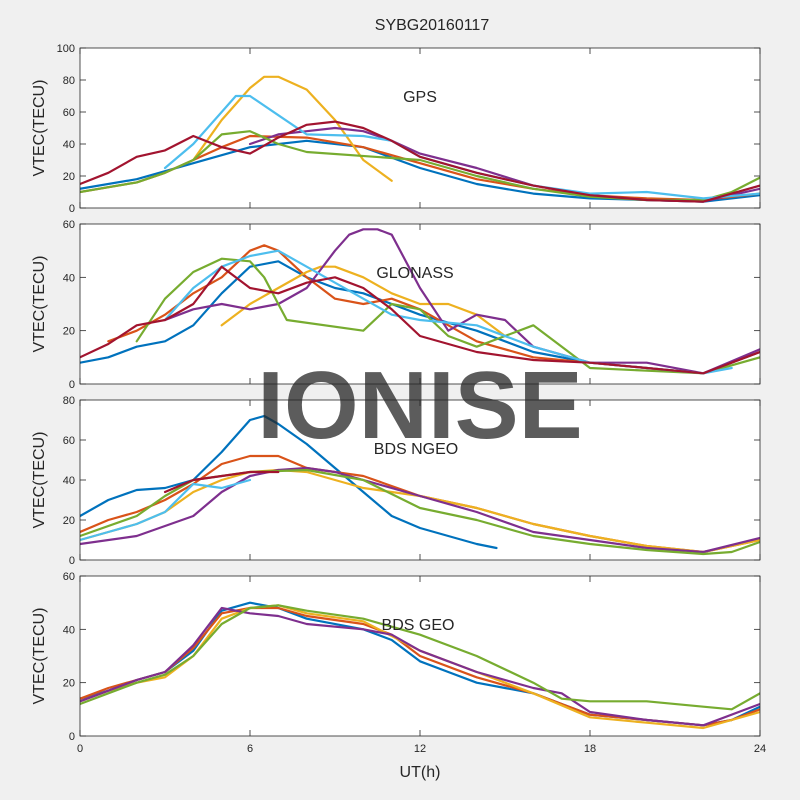 The height and width of the screenshot is (800, 800). Describe the element at coordinates (416, 449) in the screenshot. I see `panel-label: BDS NGEO` at that location.